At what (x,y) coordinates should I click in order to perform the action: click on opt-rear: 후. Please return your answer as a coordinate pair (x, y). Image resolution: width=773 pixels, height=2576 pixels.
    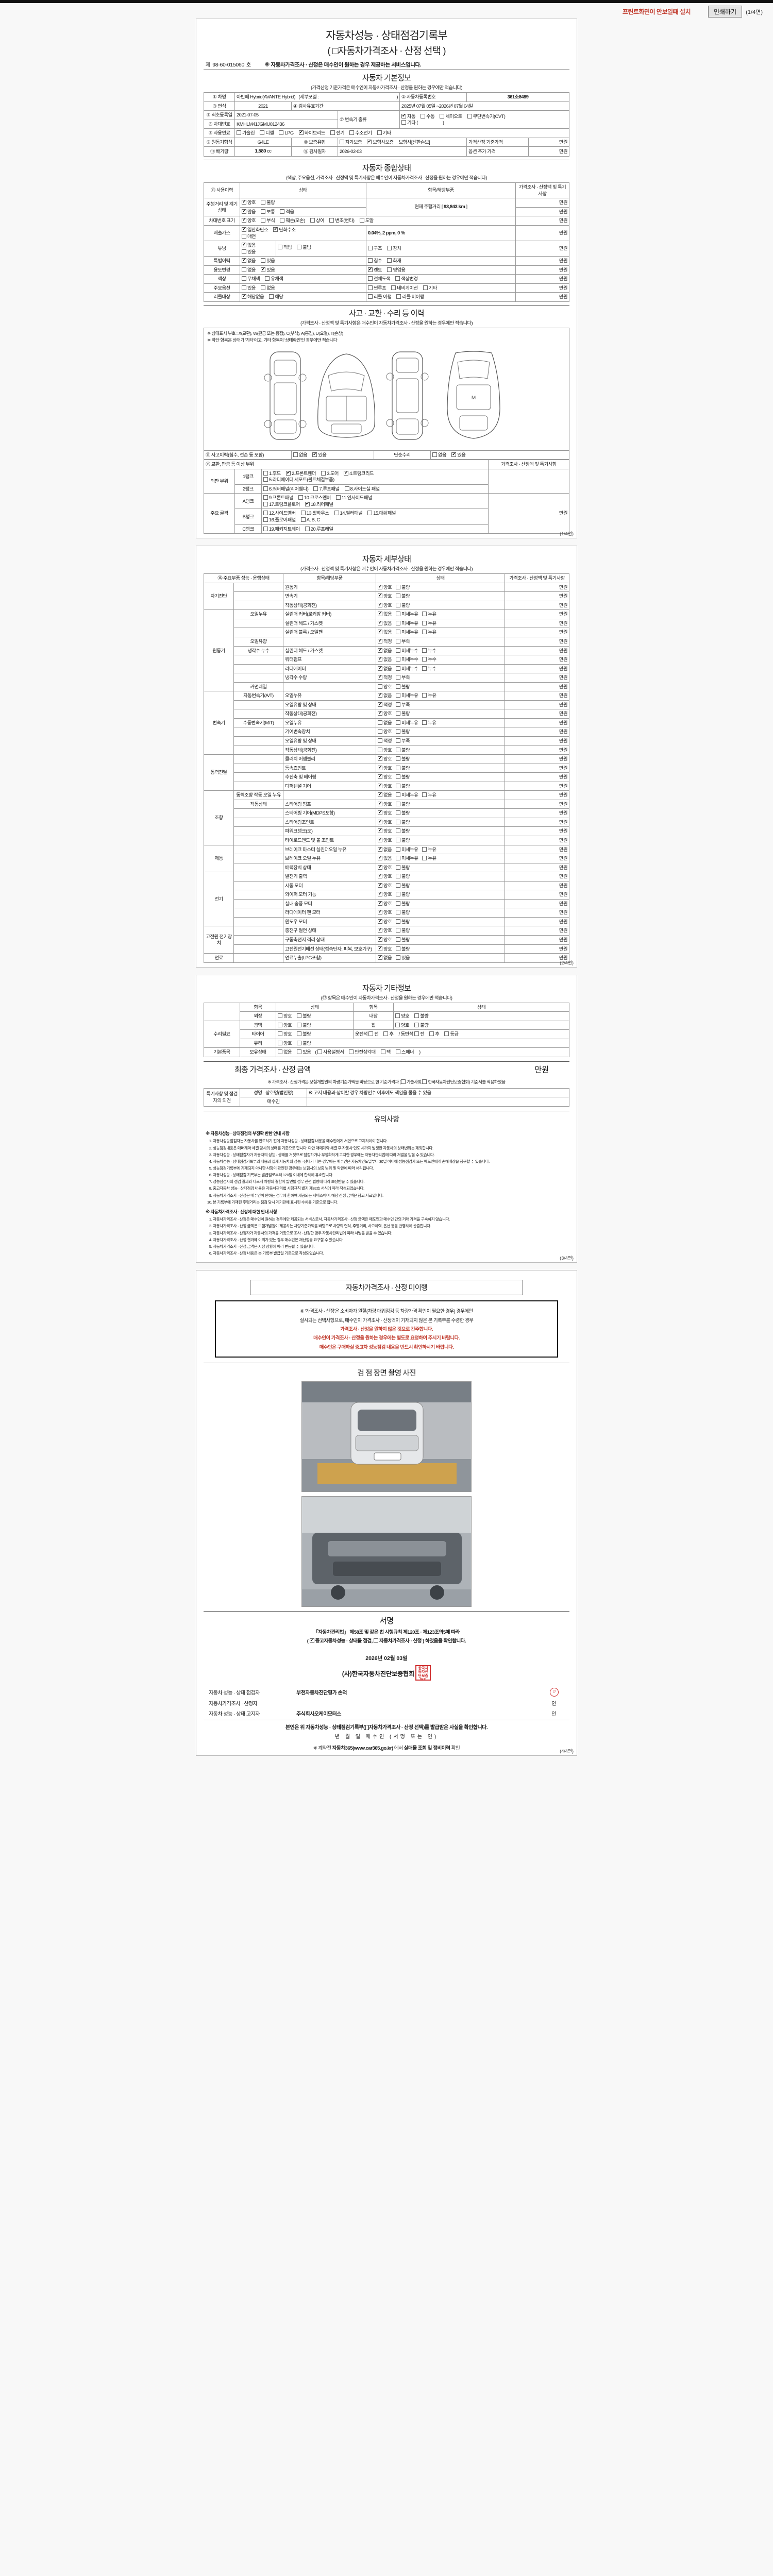
    Looking at the image, I should click on (388, 1034).